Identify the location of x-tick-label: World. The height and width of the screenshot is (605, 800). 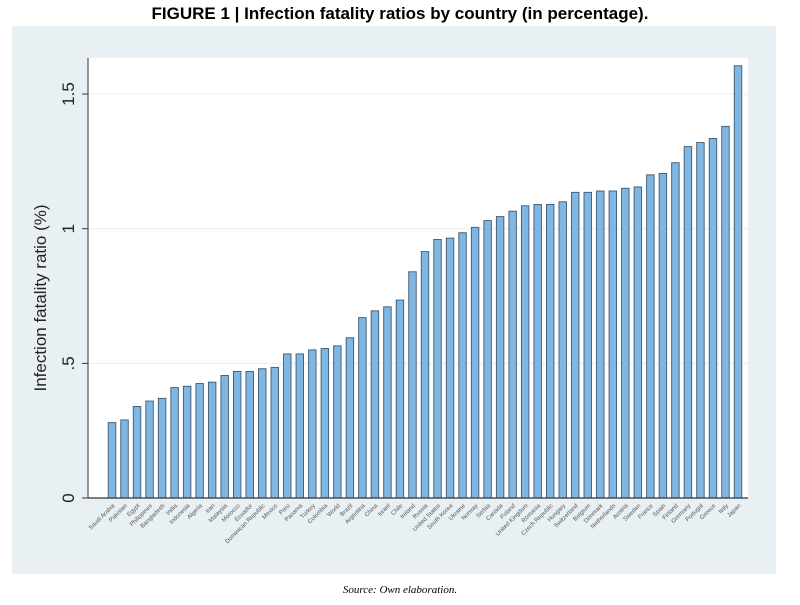
(334, 510).